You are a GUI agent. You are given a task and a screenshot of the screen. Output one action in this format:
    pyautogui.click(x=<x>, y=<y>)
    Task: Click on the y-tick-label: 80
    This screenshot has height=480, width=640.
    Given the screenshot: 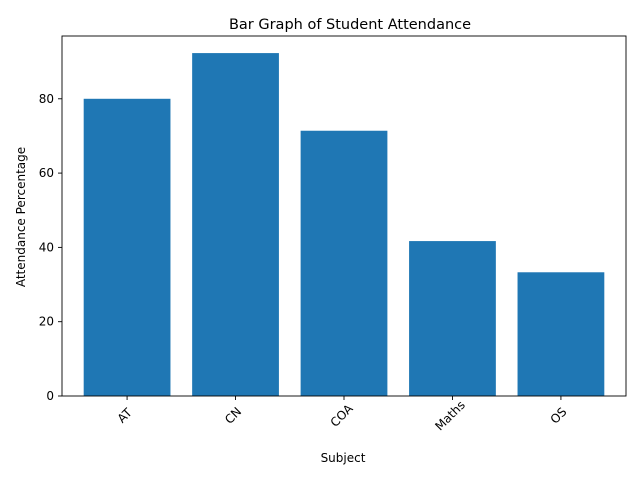 What is the action you would take?
    pyautogui.click(x=46, y=99)
    